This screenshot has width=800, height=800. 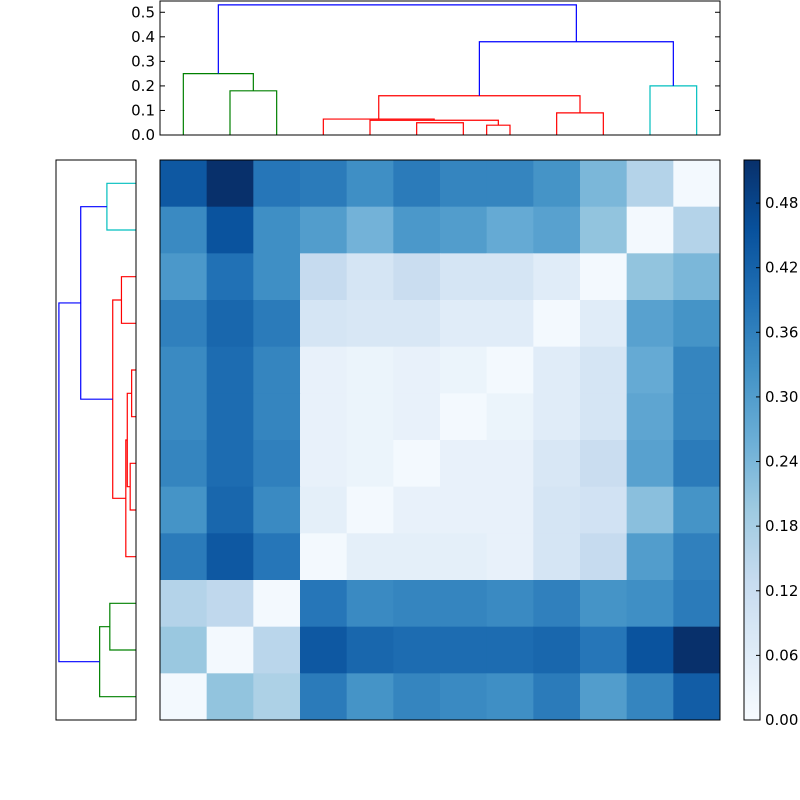 What do you see at coordinates (781, 203) in the screenshot?
I see `colorbar-tick-label: 0.48` at bounding box center [781, 203].